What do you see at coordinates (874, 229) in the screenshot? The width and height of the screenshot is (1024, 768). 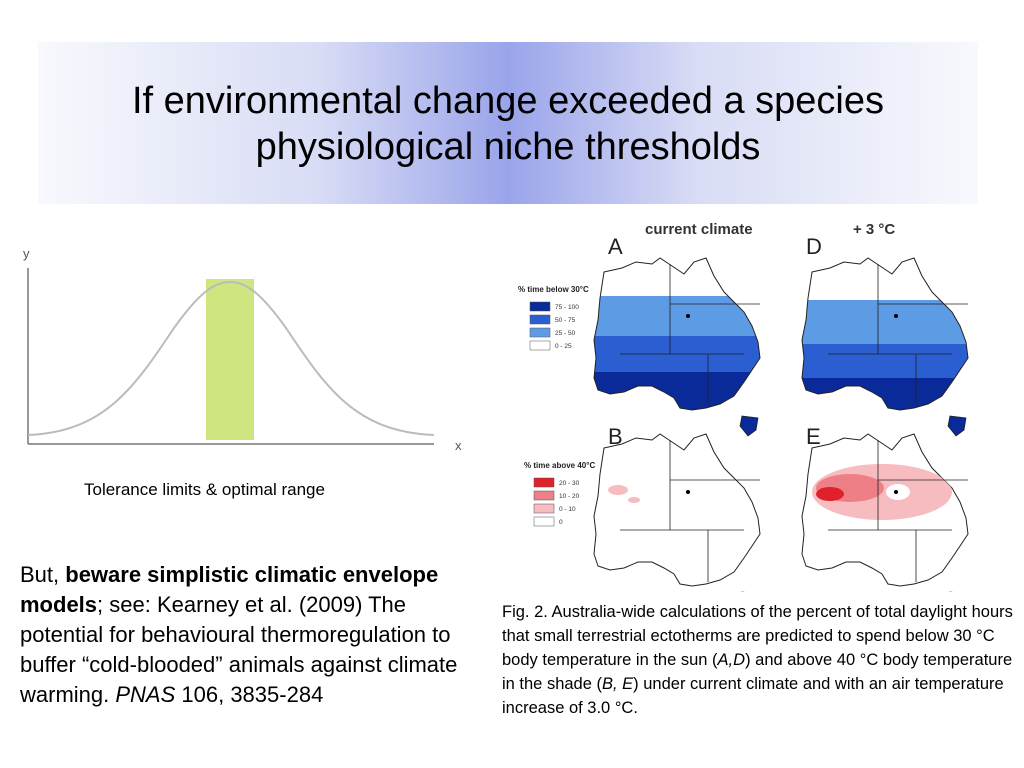 I see `column-title-plus3: + 3 °C` at bounding box center [874, 229].